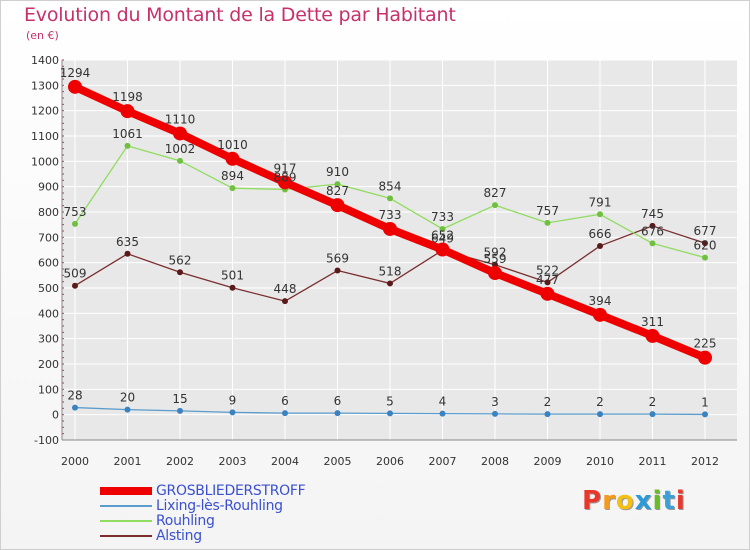 The height and width of the screenshot is (550, 750). I want to click on data-label: 6, so click(338, 401).